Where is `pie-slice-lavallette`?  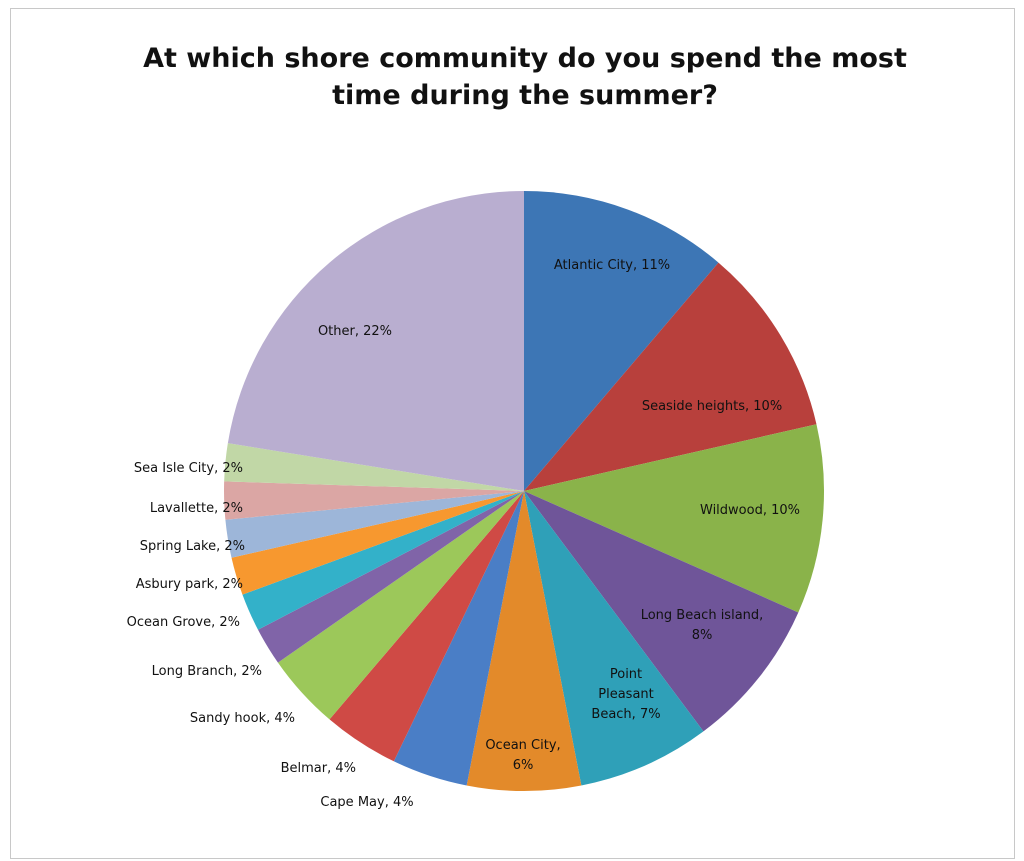 pie-slice-lavallette is located at coordinates (374, 500).